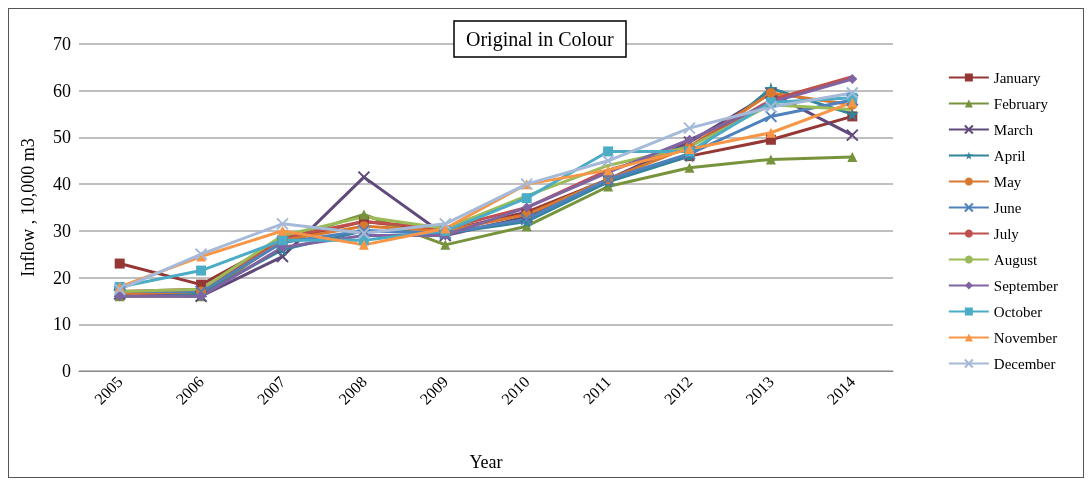  What do you see at coordinates (1026, 285) in the screenshot?
I see `legend-label: September` at bounding box center [1026, 285].